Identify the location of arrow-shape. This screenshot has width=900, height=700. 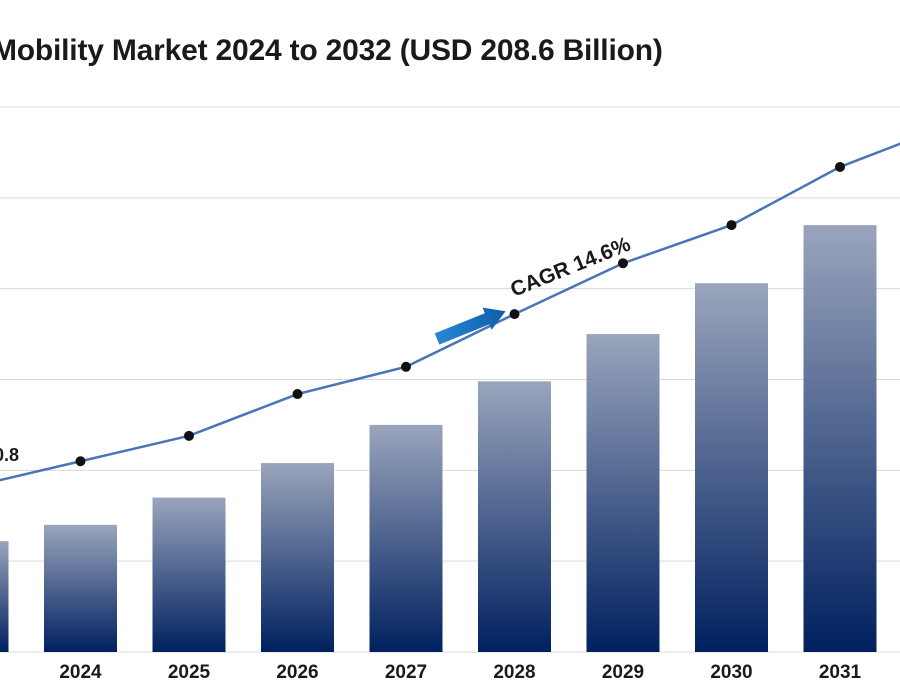
(470, 326).